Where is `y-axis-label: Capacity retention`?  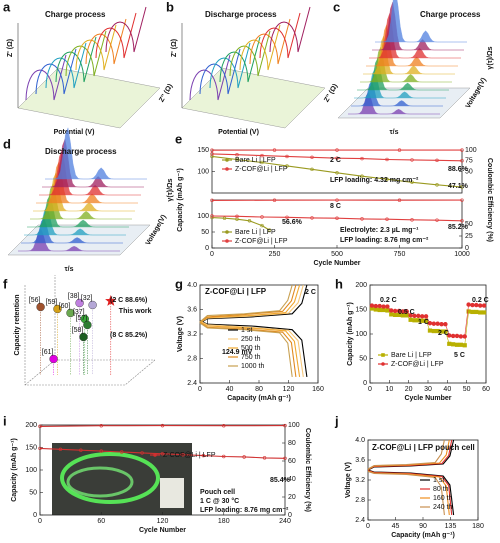
y-axis-label: Capacity retention is located at coordinates (17, 324).